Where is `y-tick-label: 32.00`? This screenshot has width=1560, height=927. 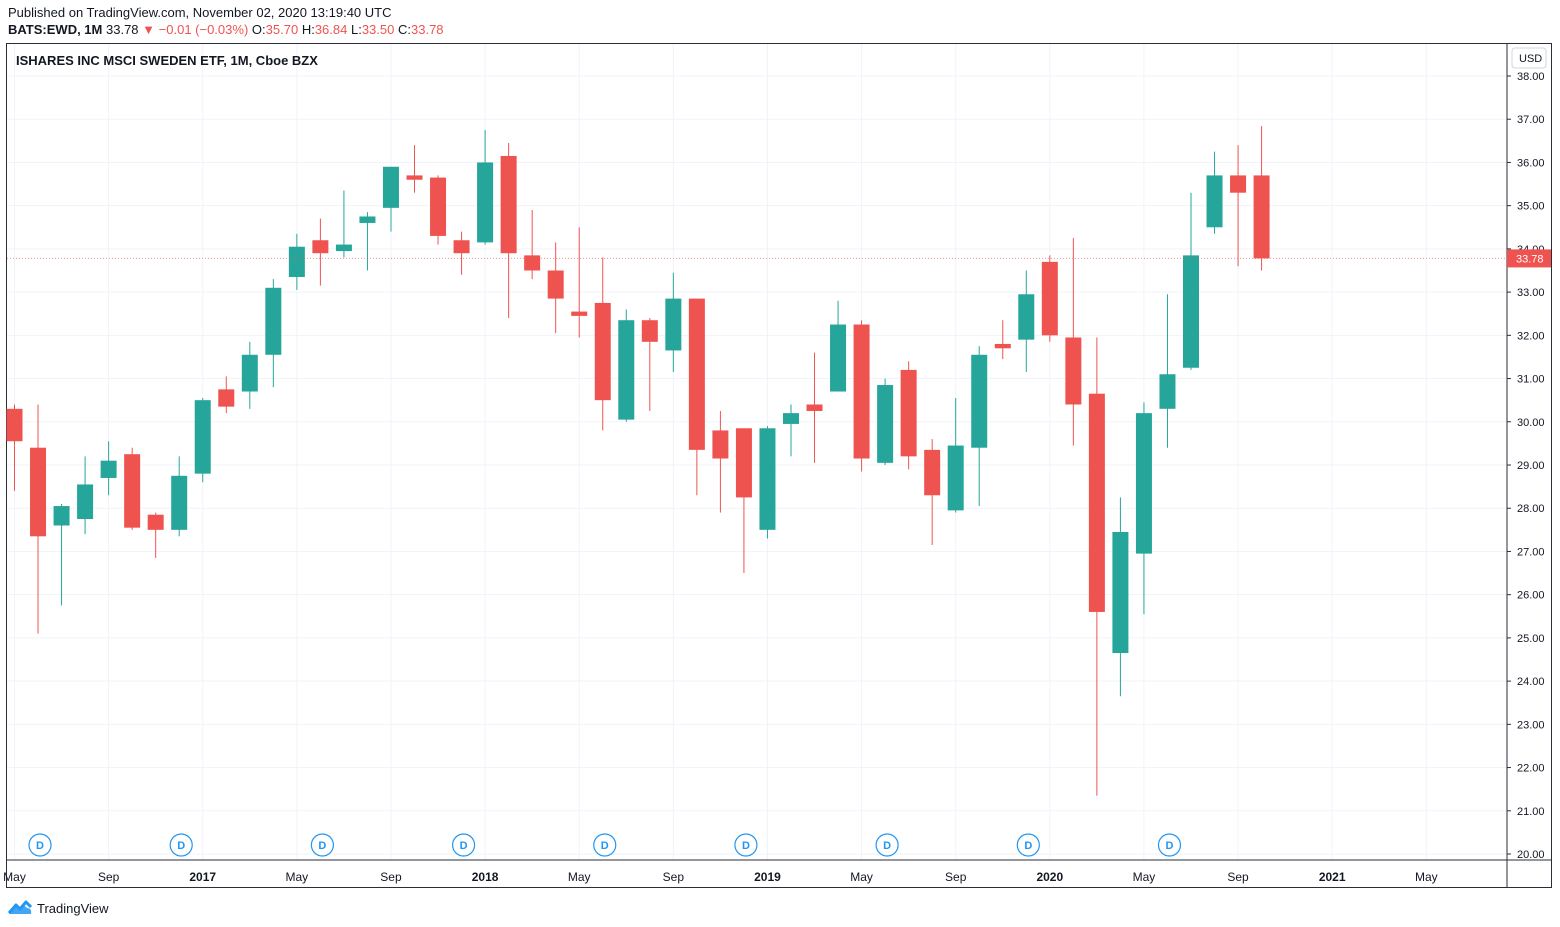 y-tick-label: 32.00 is located at coordinates (1531, 336).